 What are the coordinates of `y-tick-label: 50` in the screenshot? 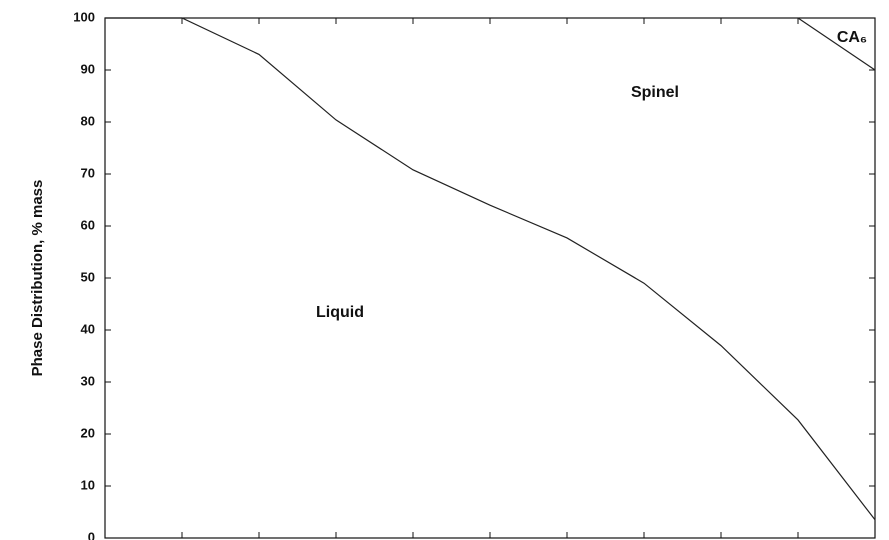 It's located at (88, 276).